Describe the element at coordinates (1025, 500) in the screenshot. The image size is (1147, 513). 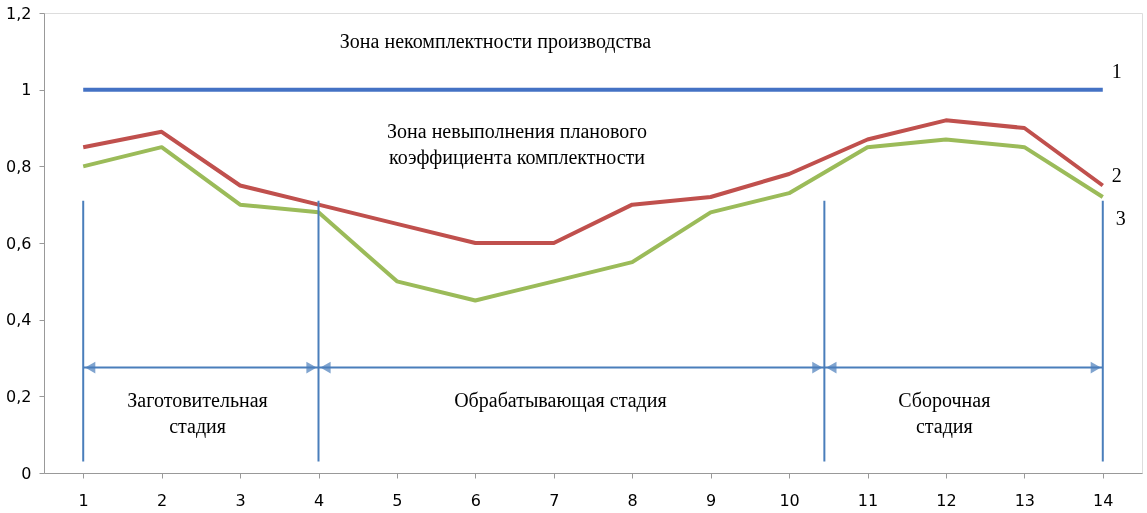
I see `x-tick-label: 13` at that location.